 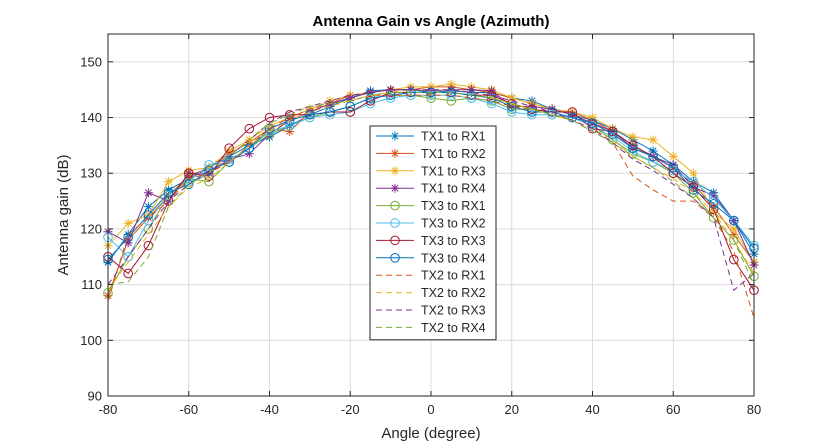 I want to click on x-tick-label: -80, so click(x=108, y=409).